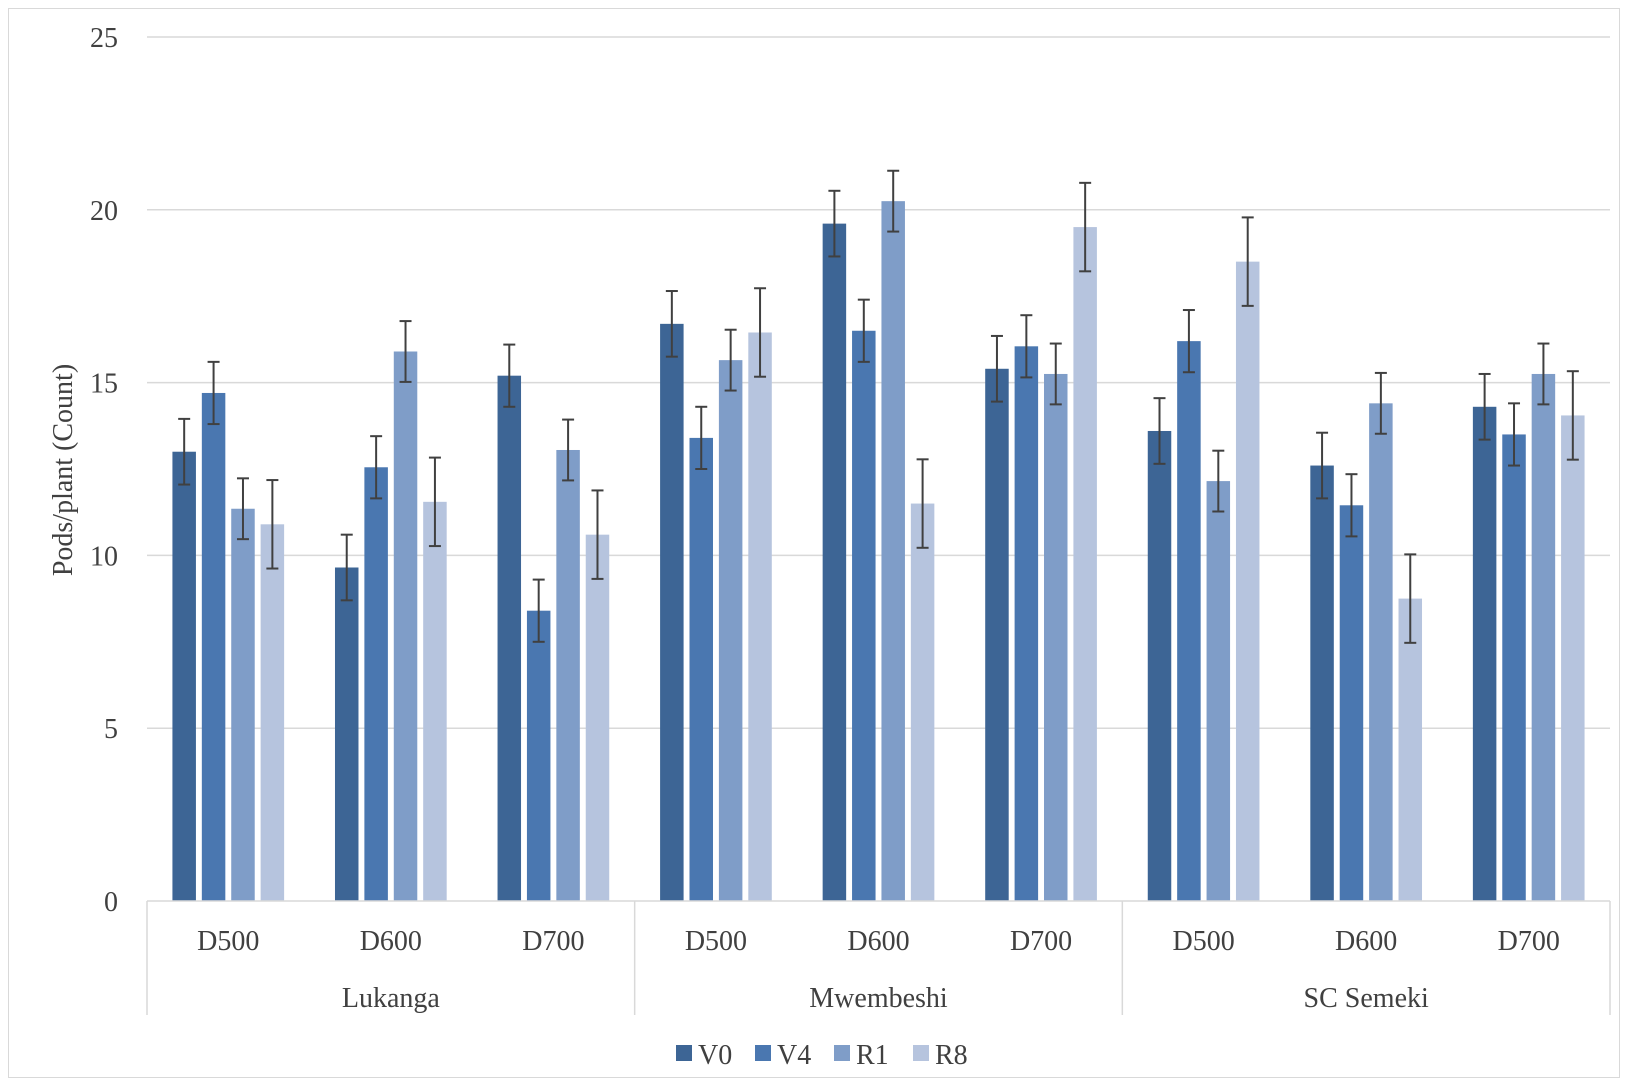 Image resolution: width=1630 pixels, height=1089 pixels. I want to click on legend-item-r8: R8, so click(940, 1055).